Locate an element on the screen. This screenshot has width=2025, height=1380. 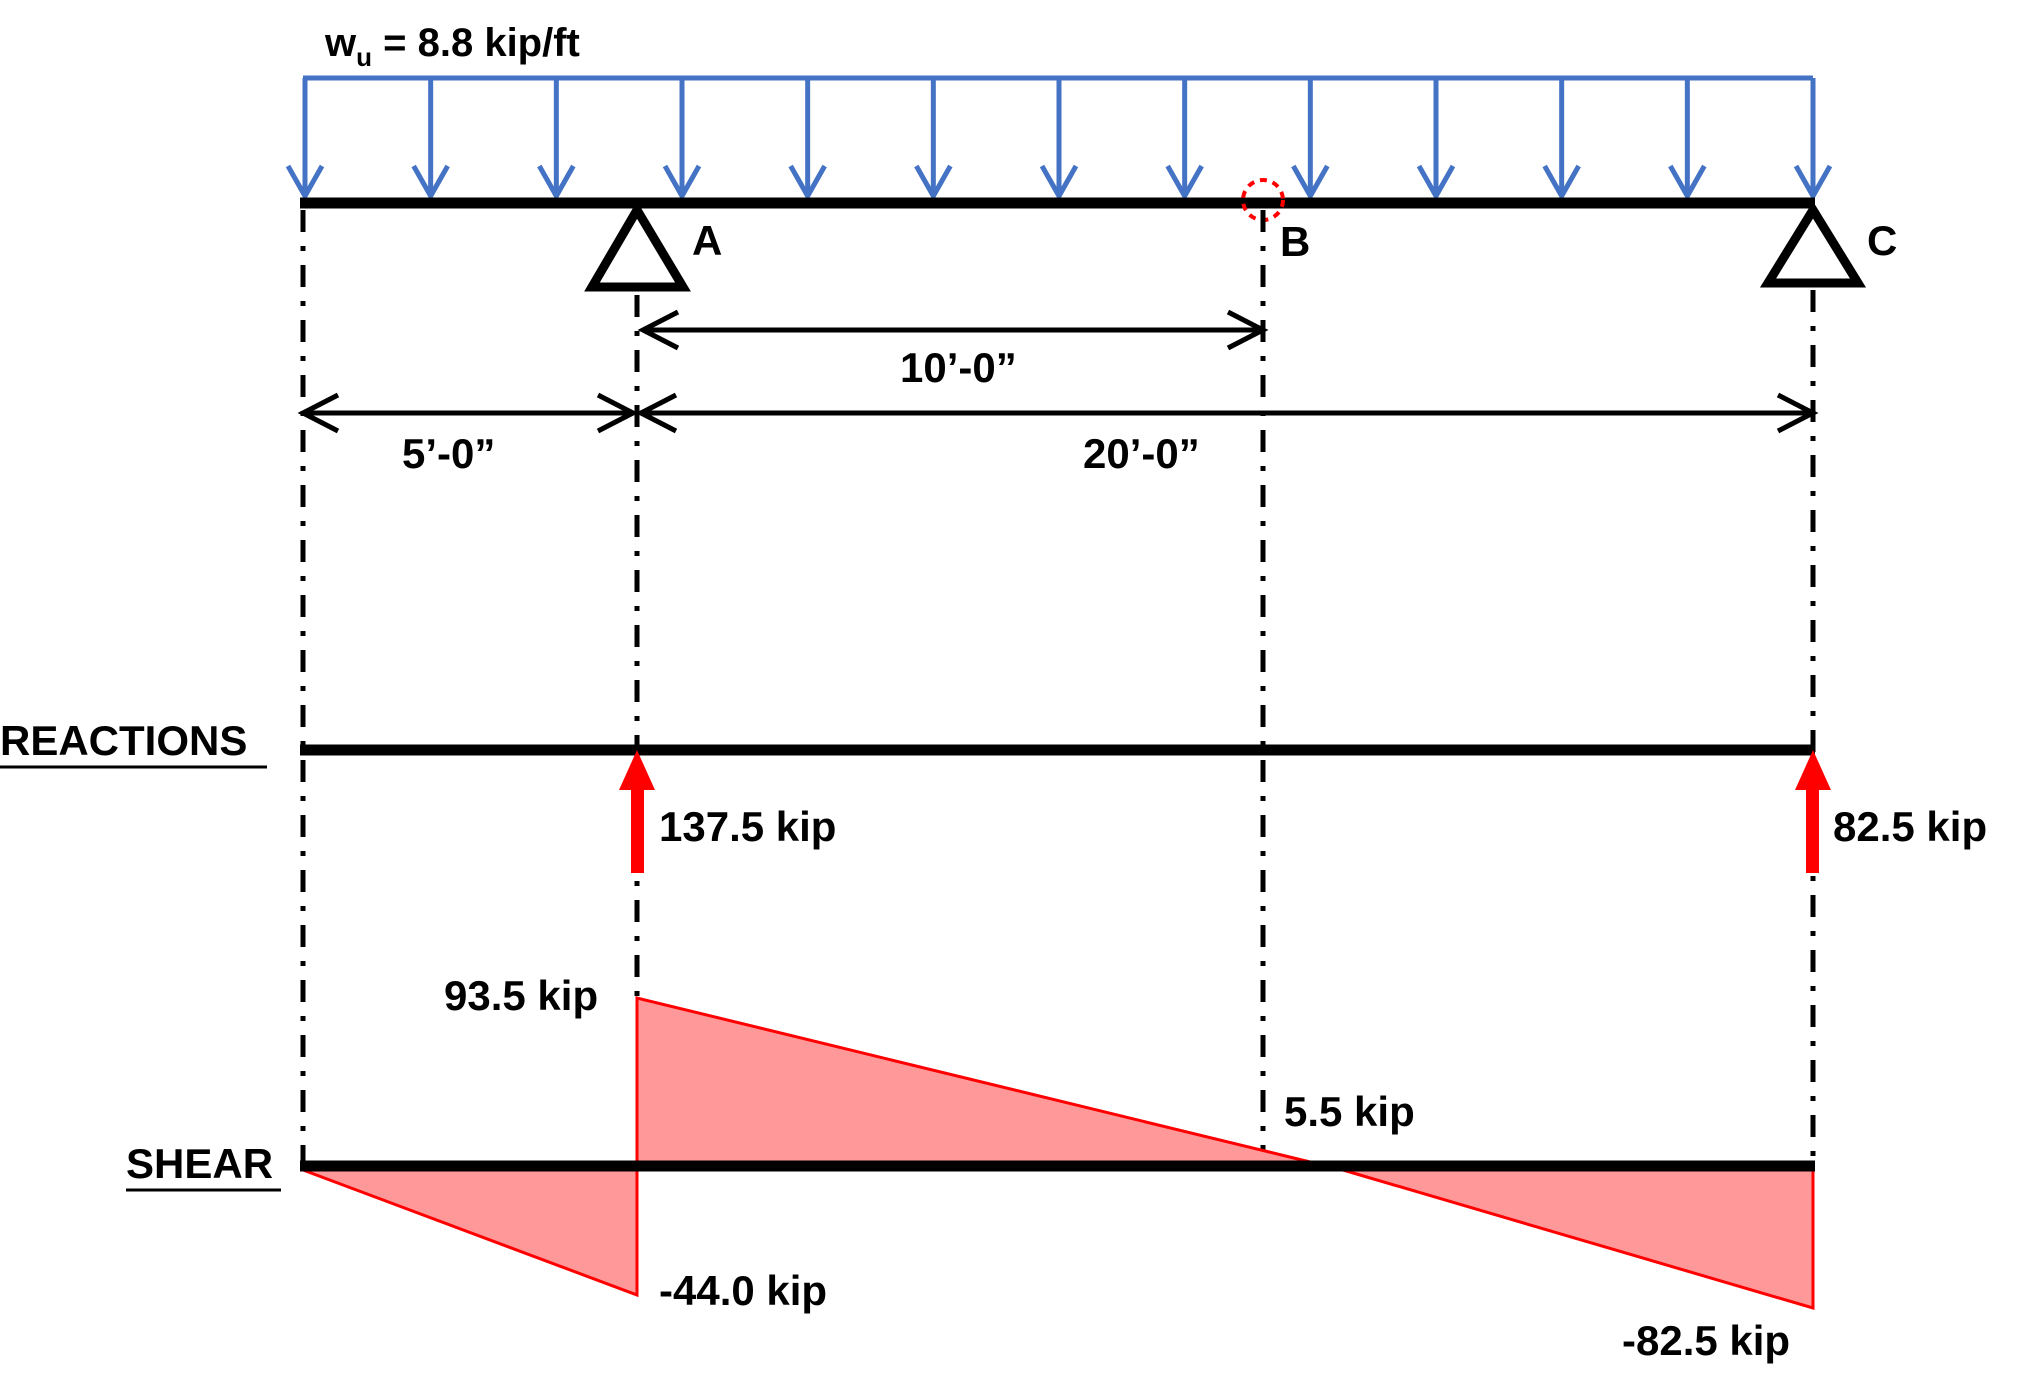
reaction-arrow-c is located at coordinates (1813, 811).